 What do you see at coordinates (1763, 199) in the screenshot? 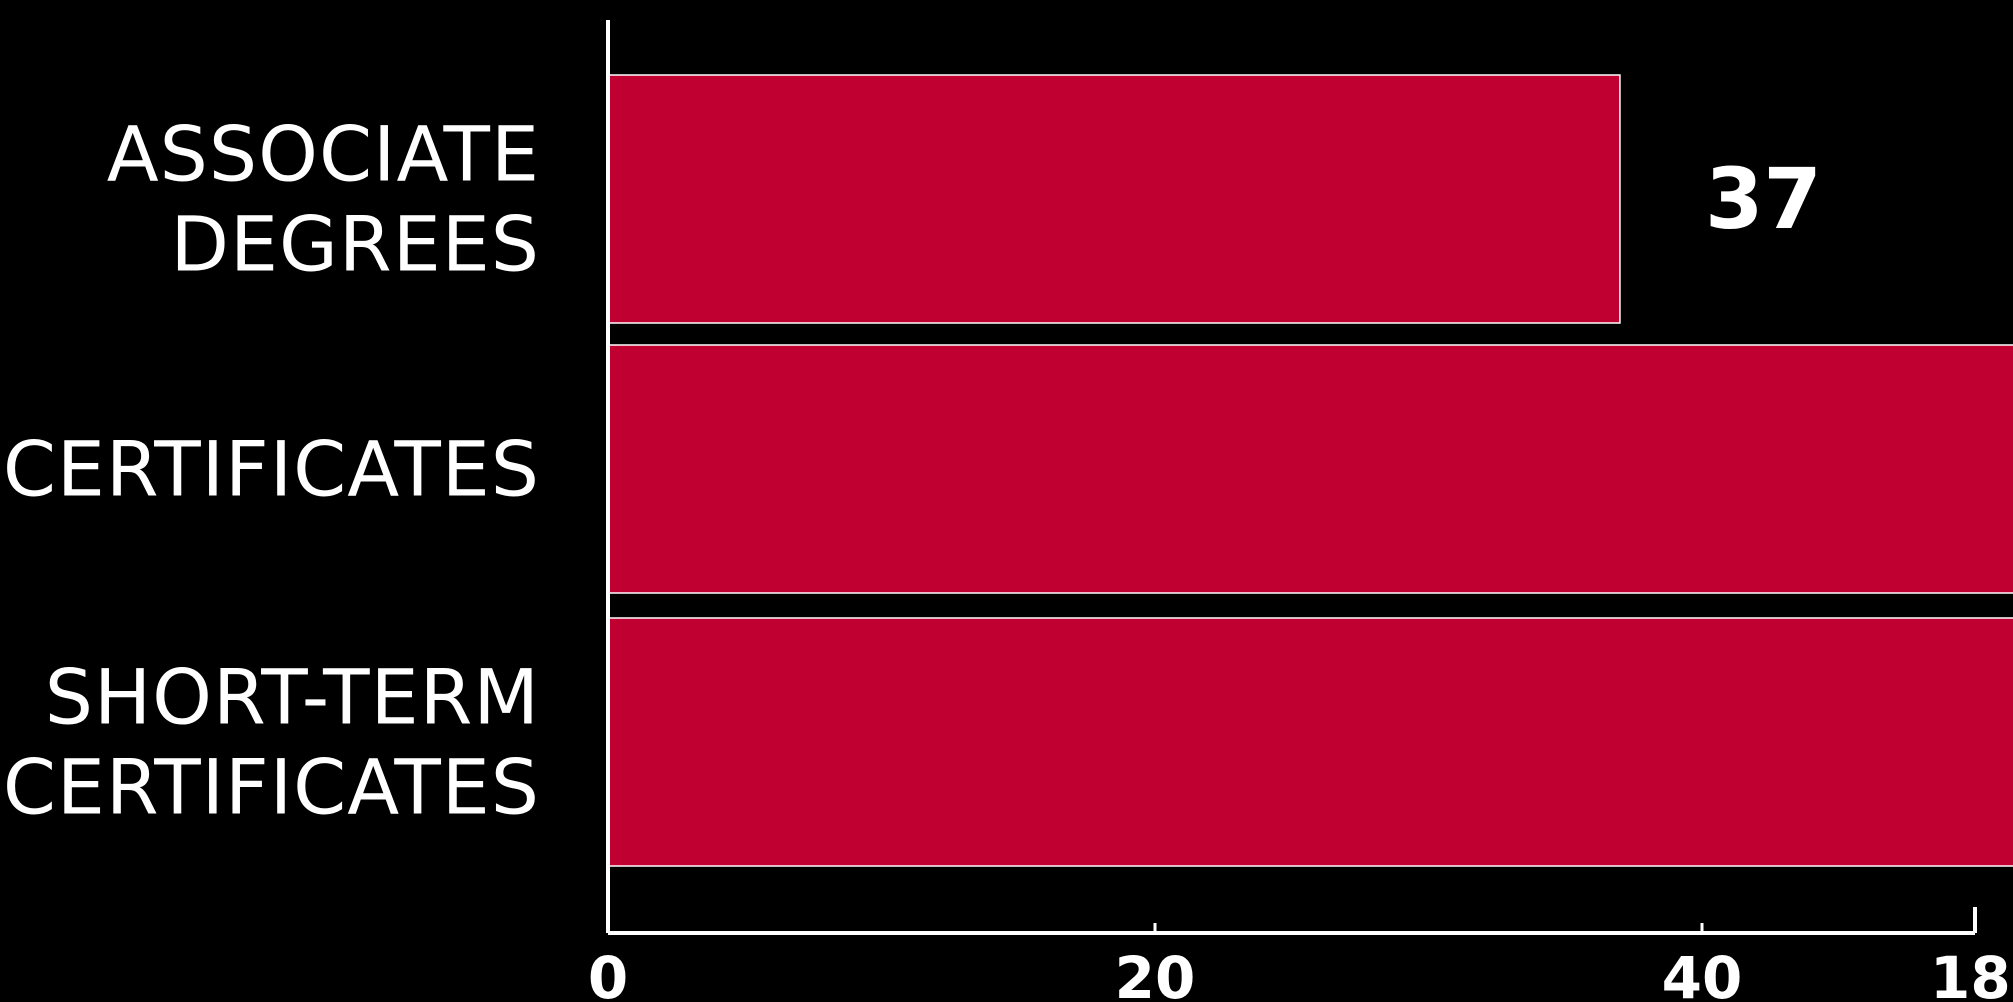
I see `data-label-0: 37` at bounding box center [1763, 199].